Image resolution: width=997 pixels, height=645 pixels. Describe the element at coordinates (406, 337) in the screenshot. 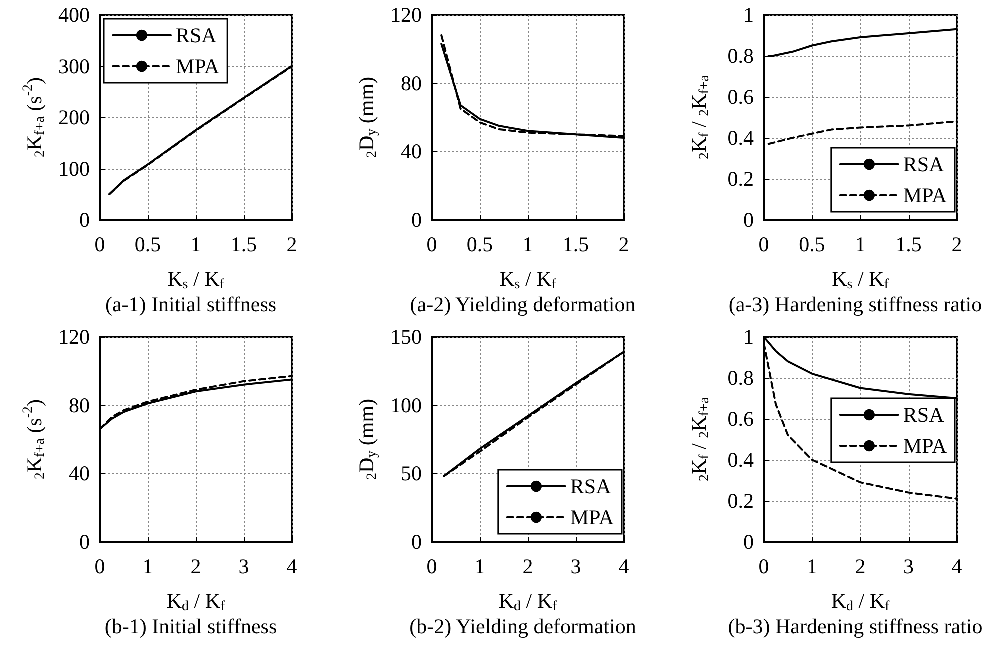

I see `y-tick-label: 150` at that location.